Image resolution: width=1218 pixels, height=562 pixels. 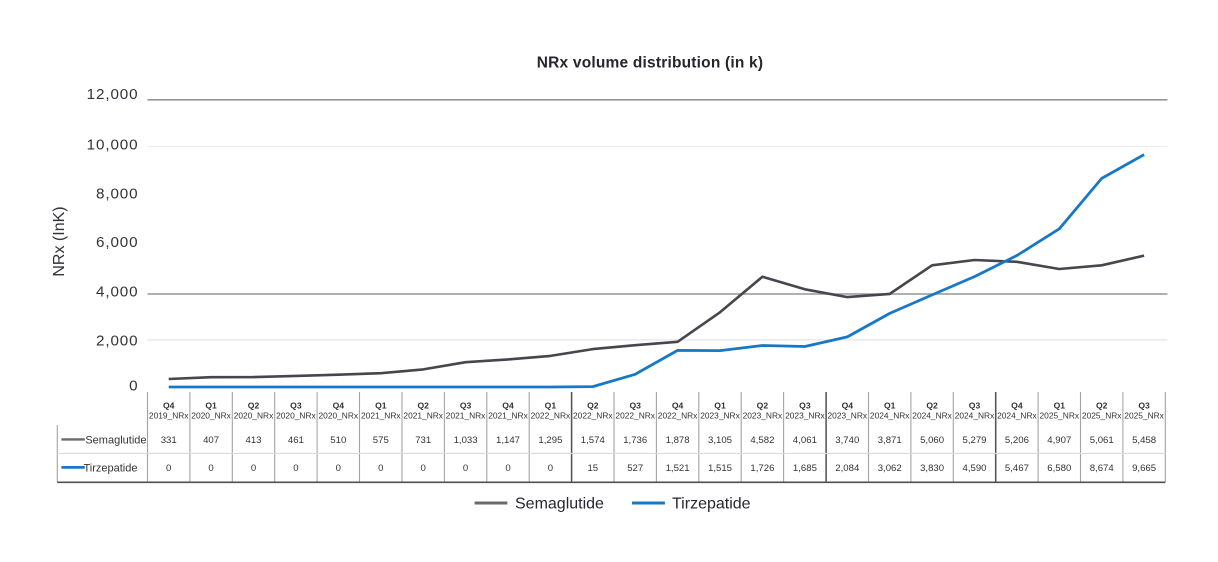 I want to click on svg-text: 8,000, so click(x=117, y=193).